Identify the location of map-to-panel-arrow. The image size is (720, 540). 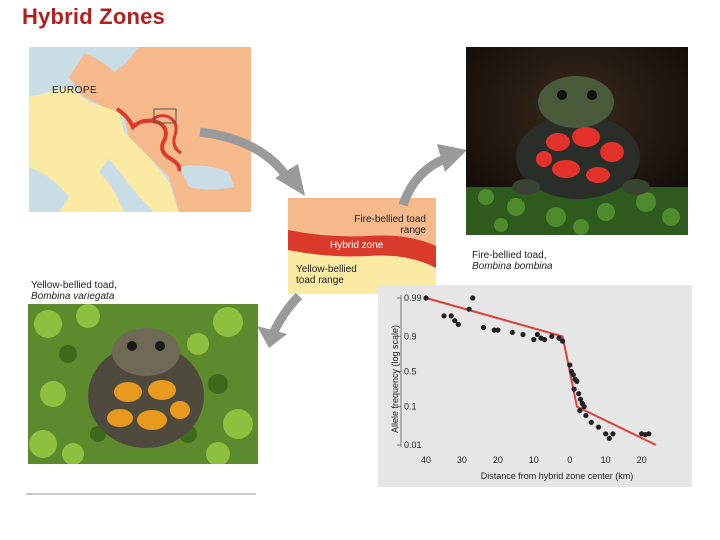
(252, 161).